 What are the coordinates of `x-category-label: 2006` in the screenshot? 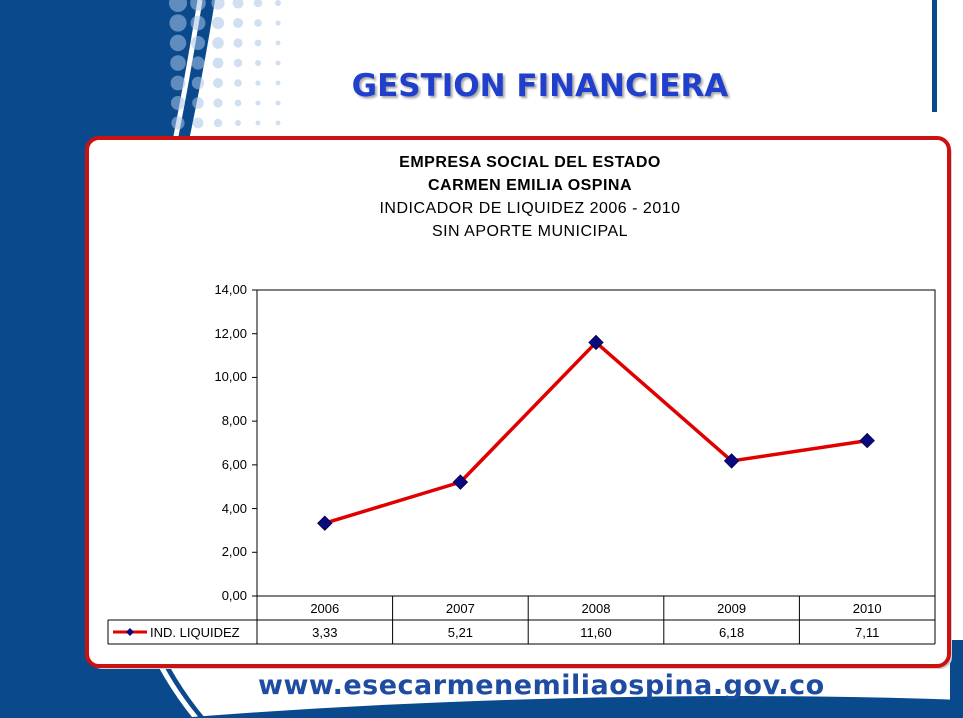 It's located at (325, 608).